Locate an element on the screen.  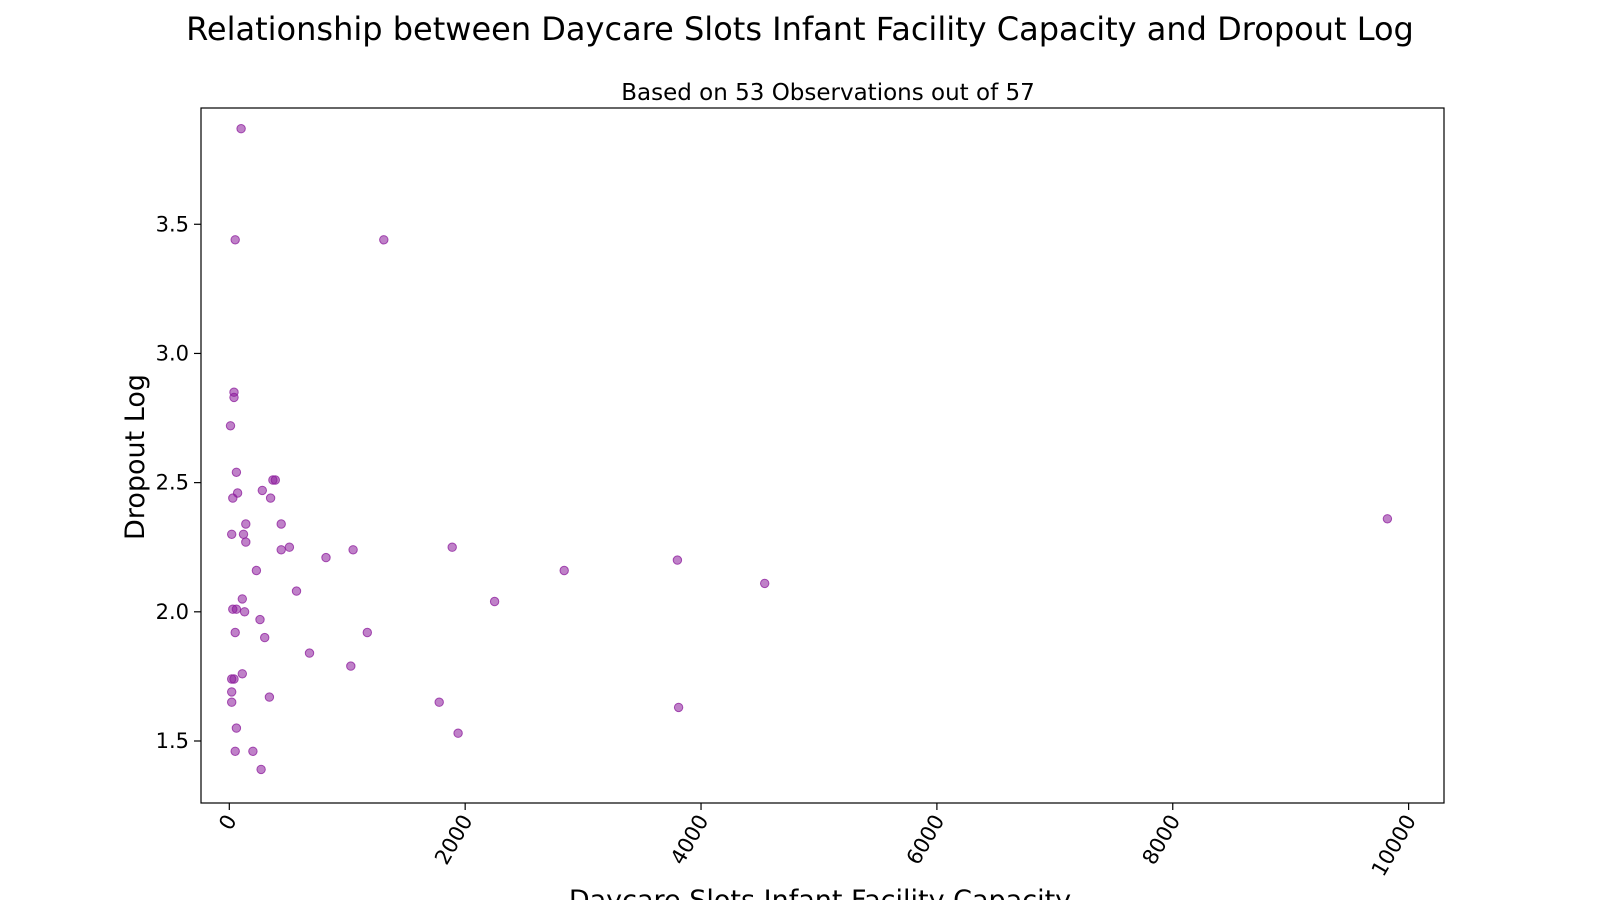
chart-subtitle: Based on 53 Observations out of 57 is located at coordinates (828, 93).